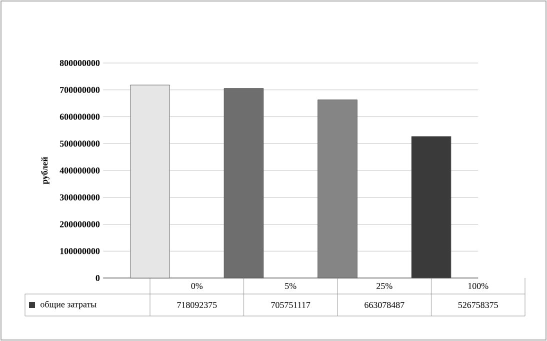  What do you see at coordinates (197, 286) in the screenshot?
I see `x-tick-label: 0%` at bounding box center [197, 286].